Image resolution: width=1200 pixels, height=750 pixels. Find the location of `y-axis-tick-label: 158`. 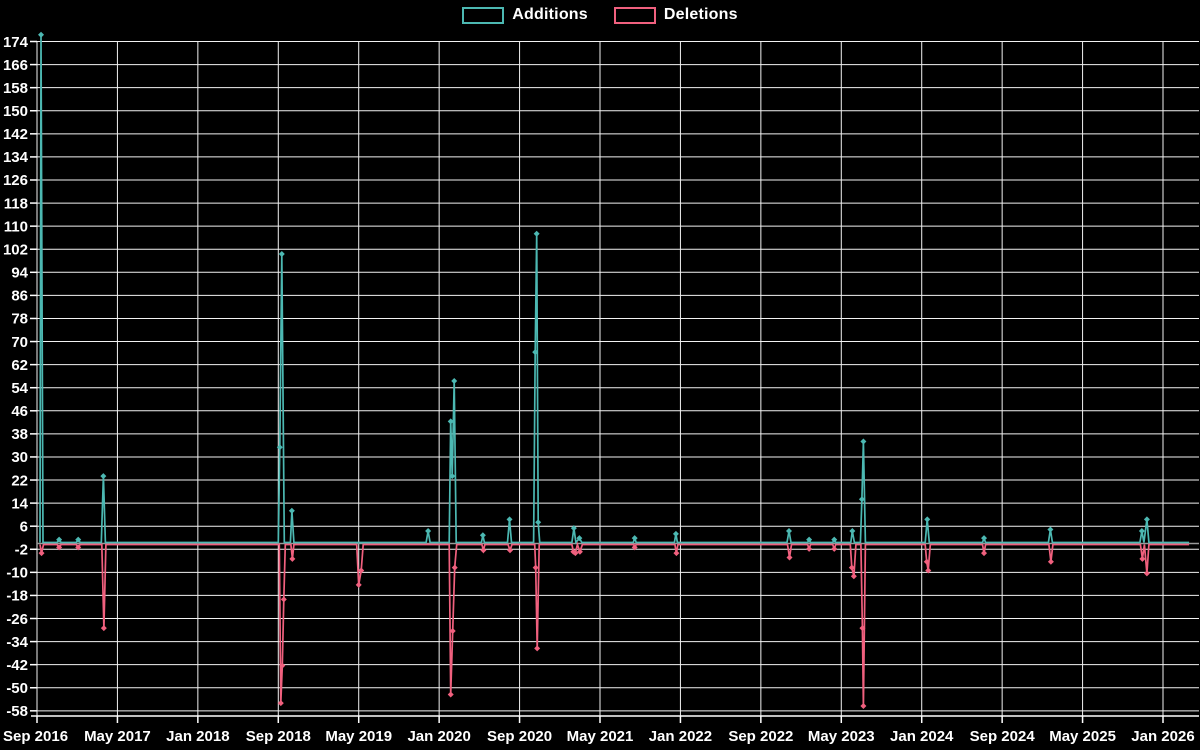

y-axis-tick-label: 158 is located at coordinates (15, 88).